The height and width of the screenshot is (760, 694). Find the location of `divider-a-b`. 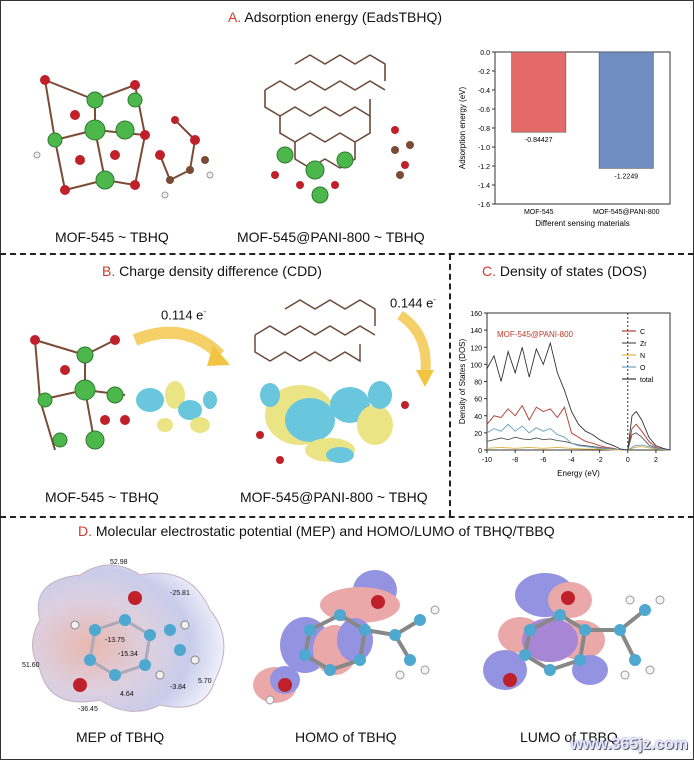

divider-a-b is located at coordinates (347, 254).